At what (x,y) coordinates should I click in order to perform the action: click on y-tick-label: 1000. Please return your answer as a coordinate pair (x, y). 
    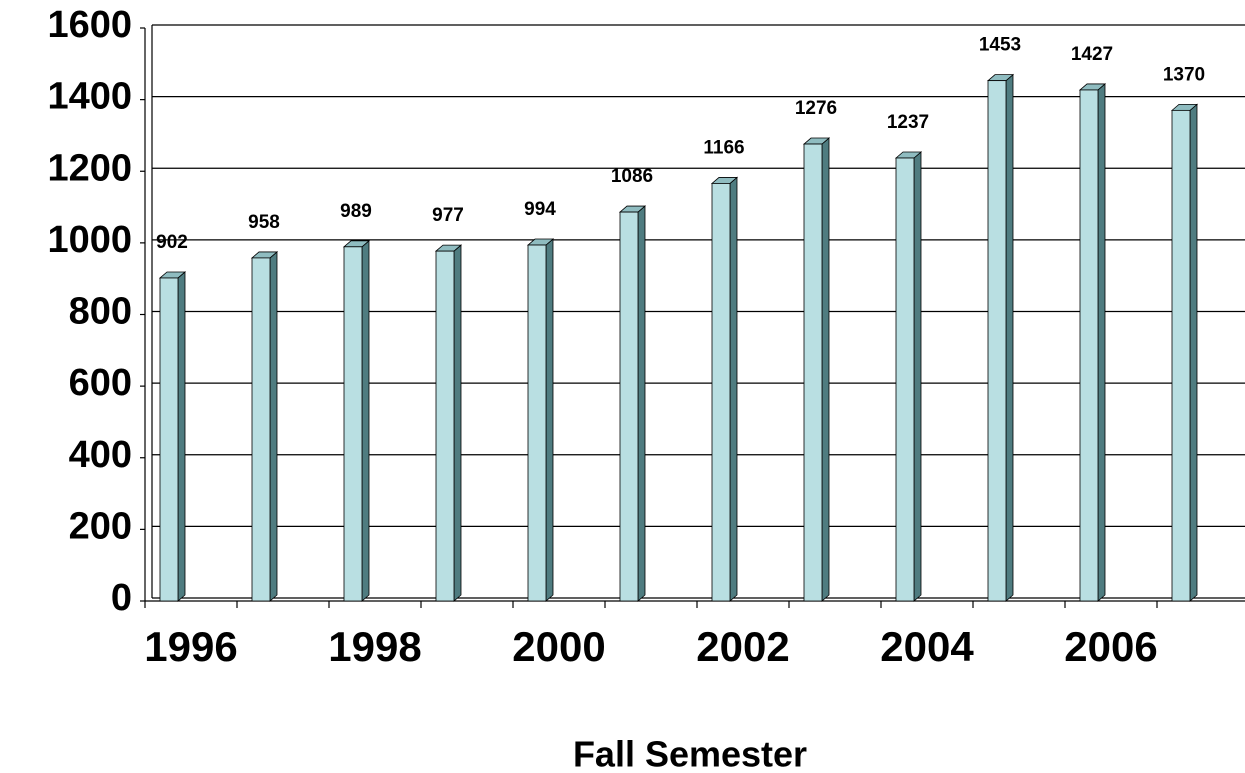
    Looking at the image, I should click on (89, 240).